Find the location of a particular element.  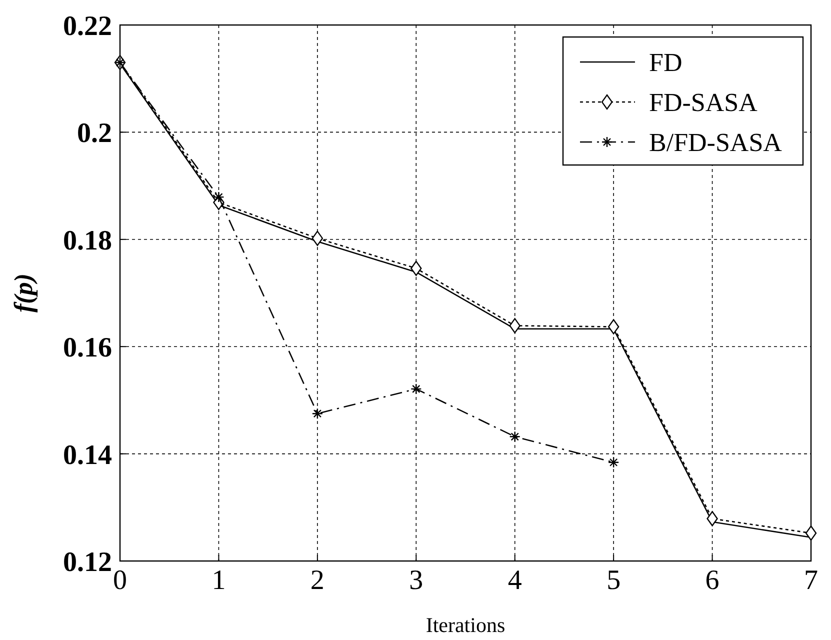

legend-label: FD is located at coordinates (665, 62).